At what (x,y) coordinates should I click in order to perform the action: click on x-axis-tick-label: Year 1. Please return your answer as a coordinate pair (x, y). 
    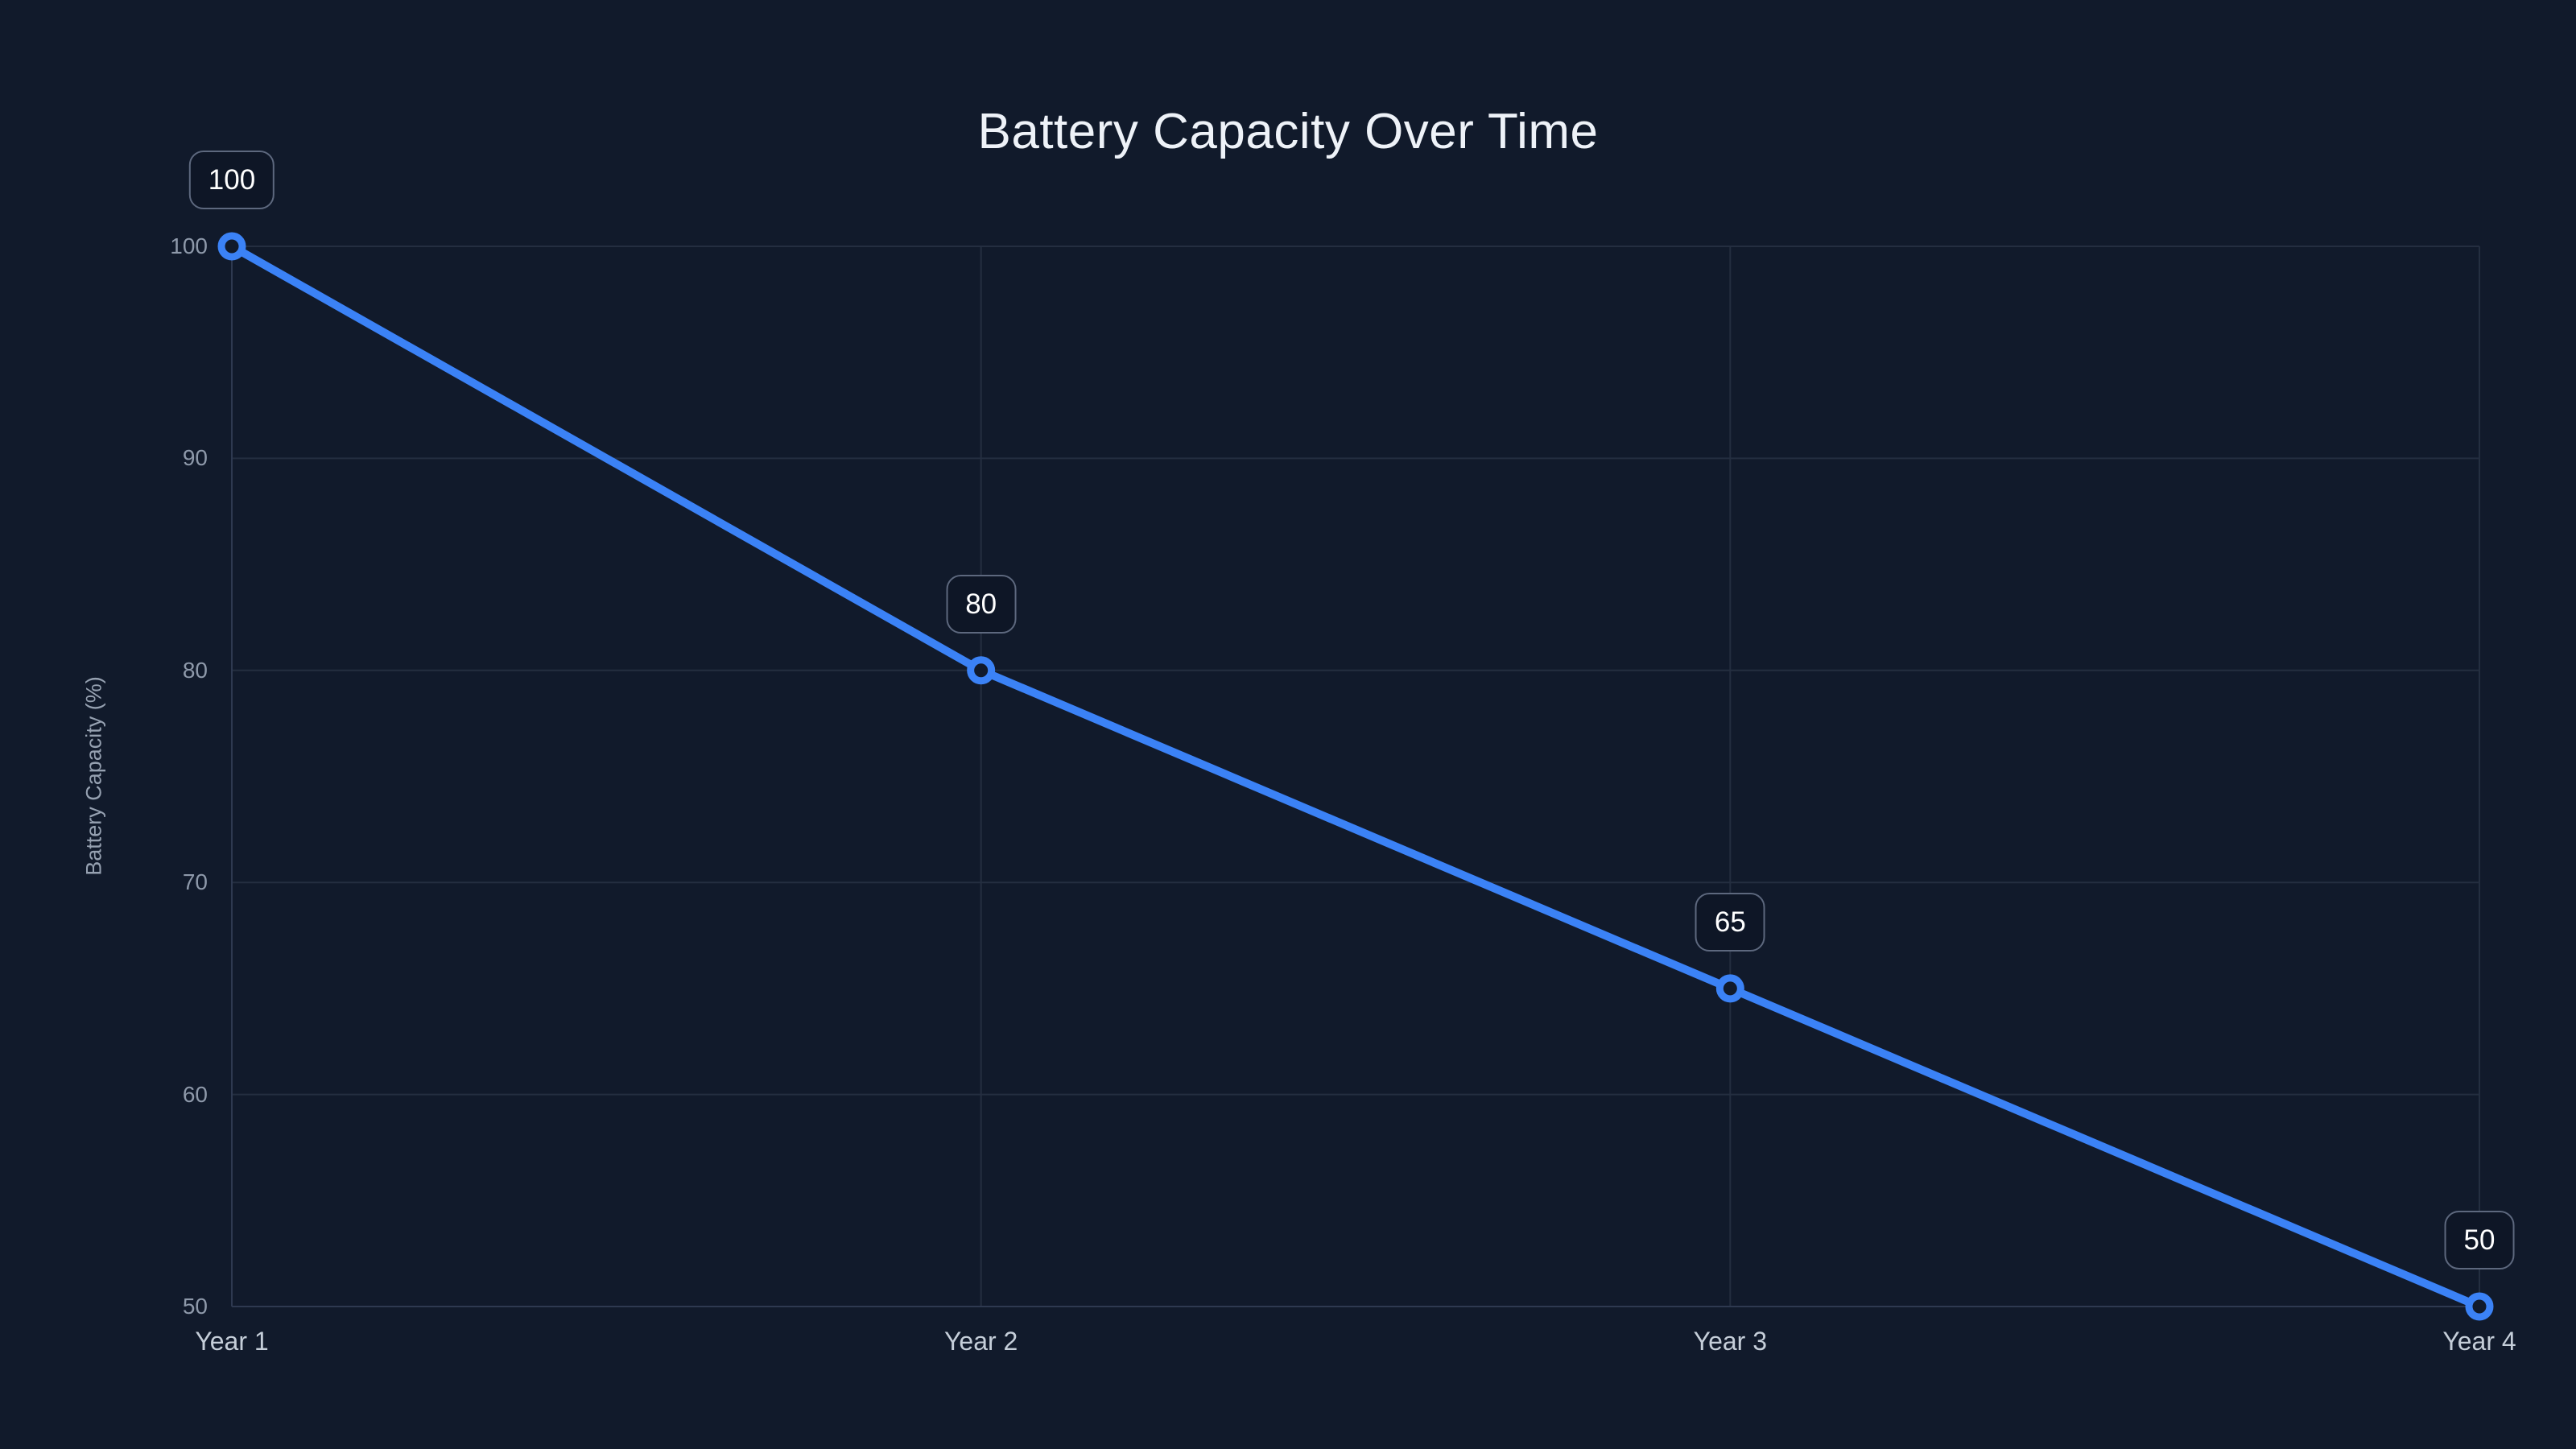
    Looking at the image, I should click on (232, 1341).